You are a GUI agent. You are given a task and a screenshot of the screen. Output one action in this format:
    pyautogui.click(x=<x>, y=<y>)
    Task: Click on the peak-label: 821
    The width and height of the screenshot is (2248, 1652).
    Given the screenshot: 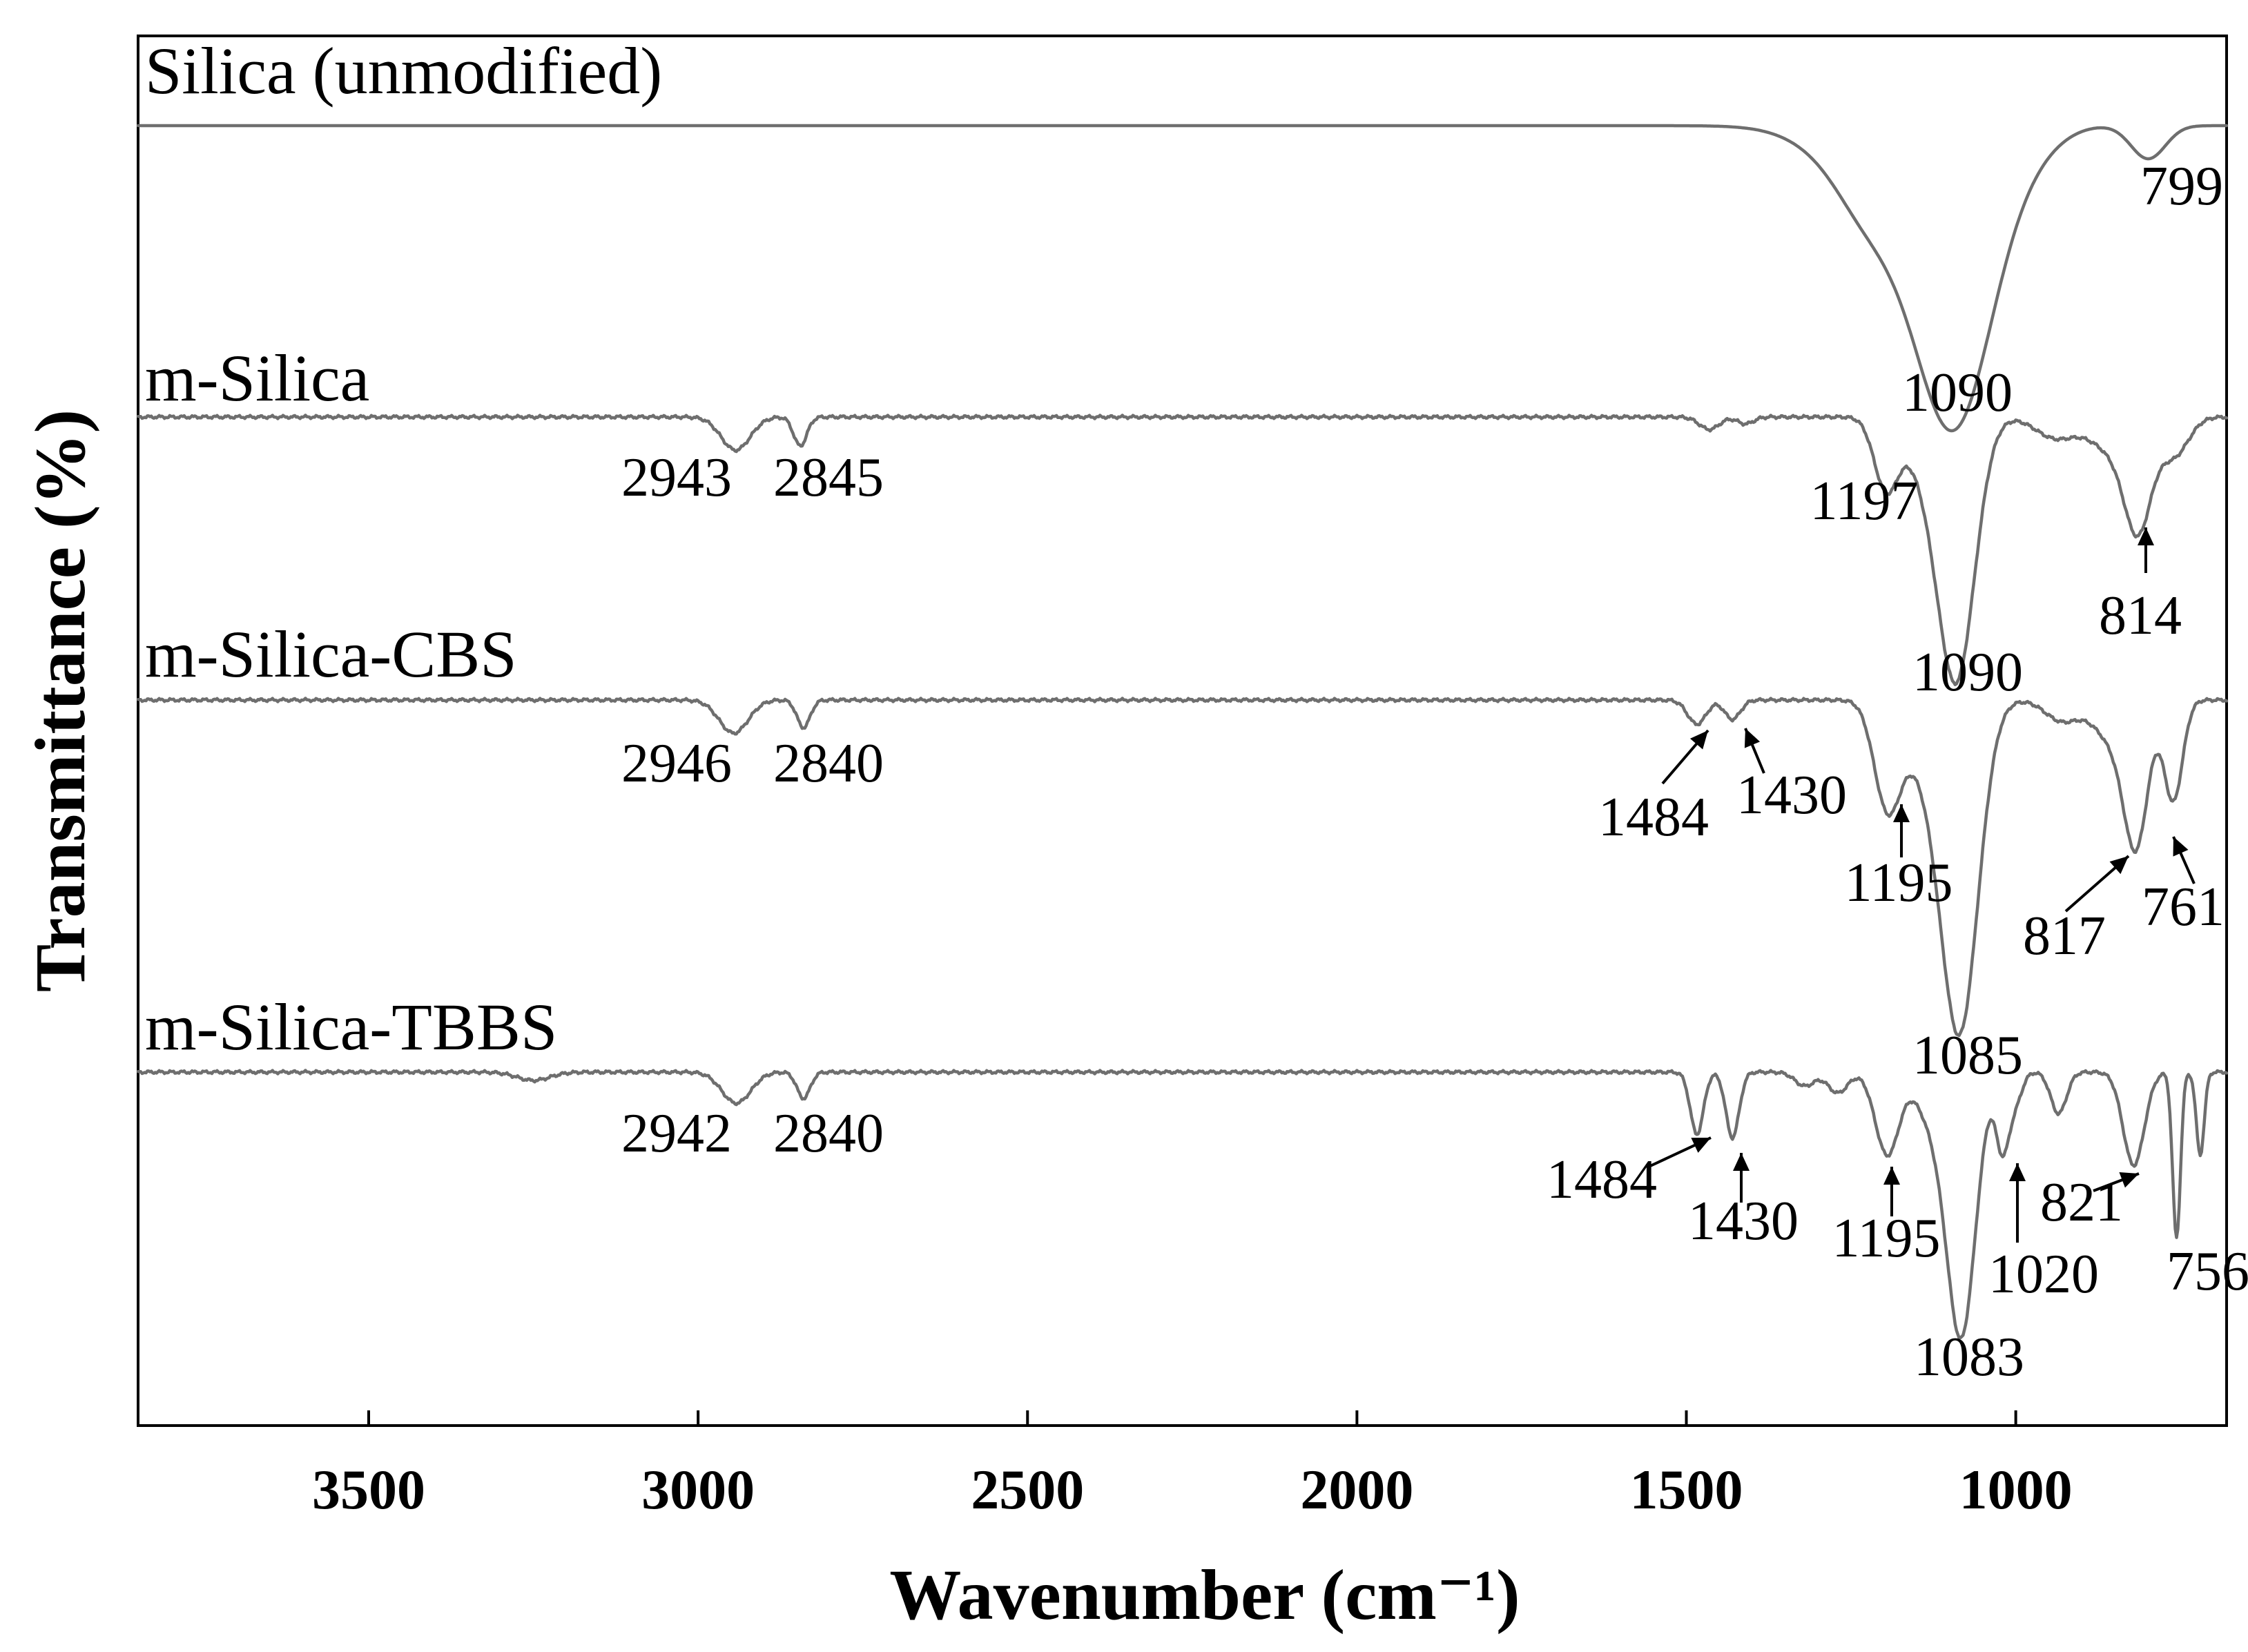 What is the action you would take?
    pyautogui.click(x=2082, y=1202)
    